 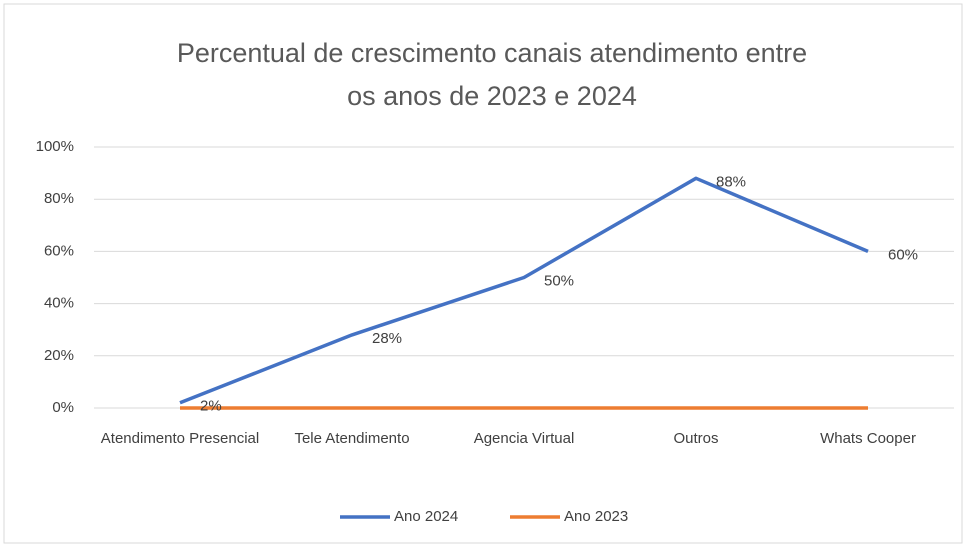 What do you see at coordinates (59, 250) in the screenshot?
I see `y-tick-label: 60%` at bounding box center [59, 250].